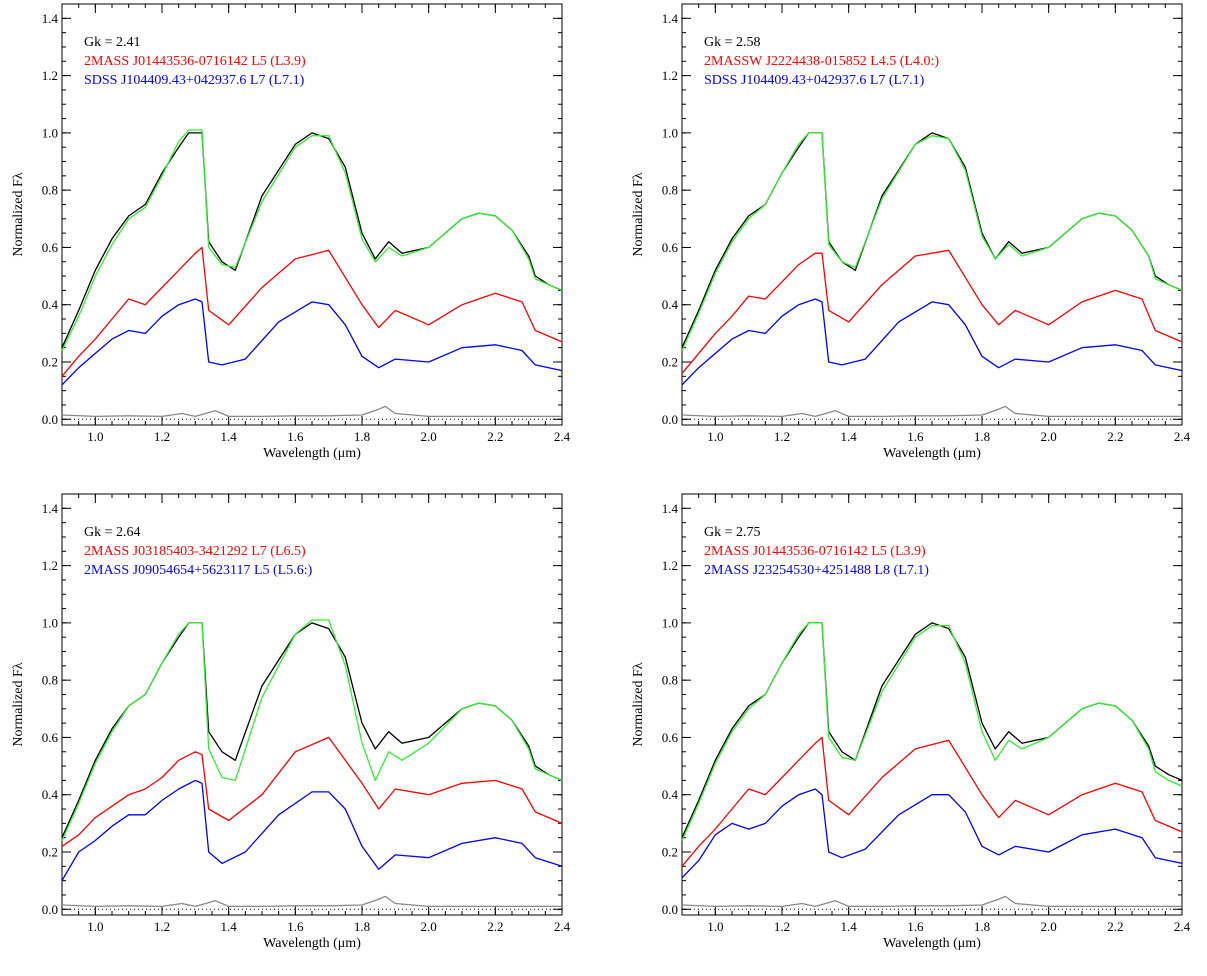 This screenshot has height=976, width=1207. What do you see at coordinates (112, 42) in the screenshot?
I see `annotation-line-1: Gk = 2.41` at bounding box center [112, 42].